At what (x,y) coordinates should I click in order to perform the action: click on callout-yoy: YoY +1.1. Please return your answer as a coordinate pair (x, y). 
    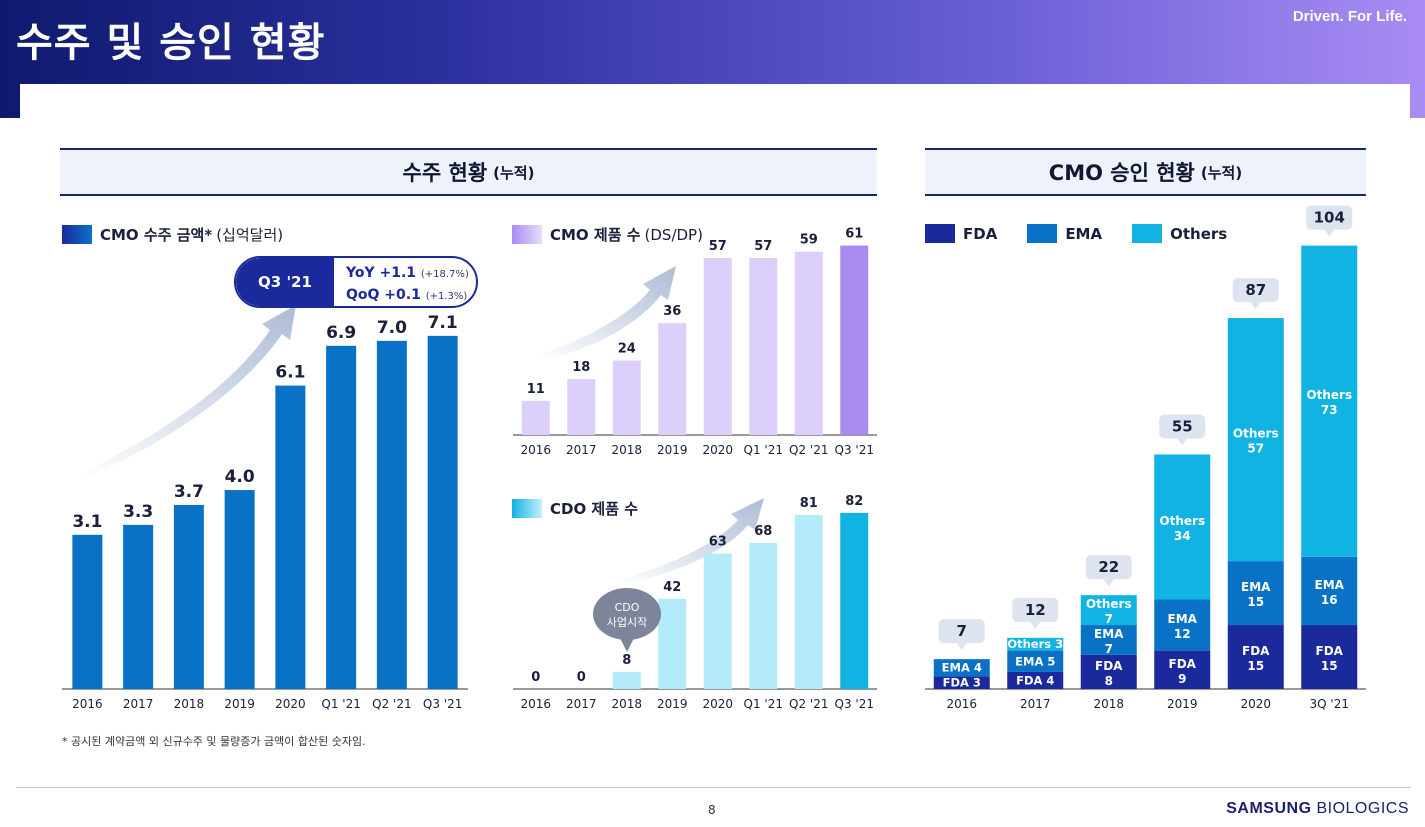
    Looking at the image, I should click on (381, 273).